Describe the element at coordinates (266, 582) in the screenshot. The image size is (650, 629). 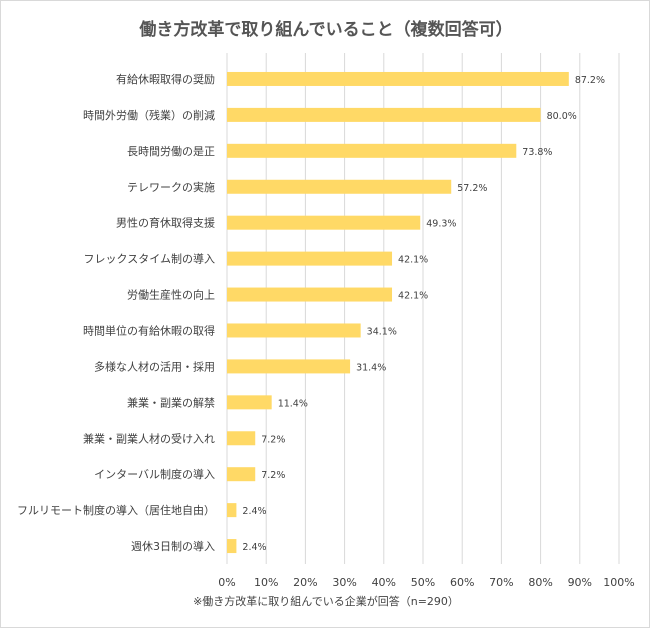
I see `x-tick-label: 10%` at that location.